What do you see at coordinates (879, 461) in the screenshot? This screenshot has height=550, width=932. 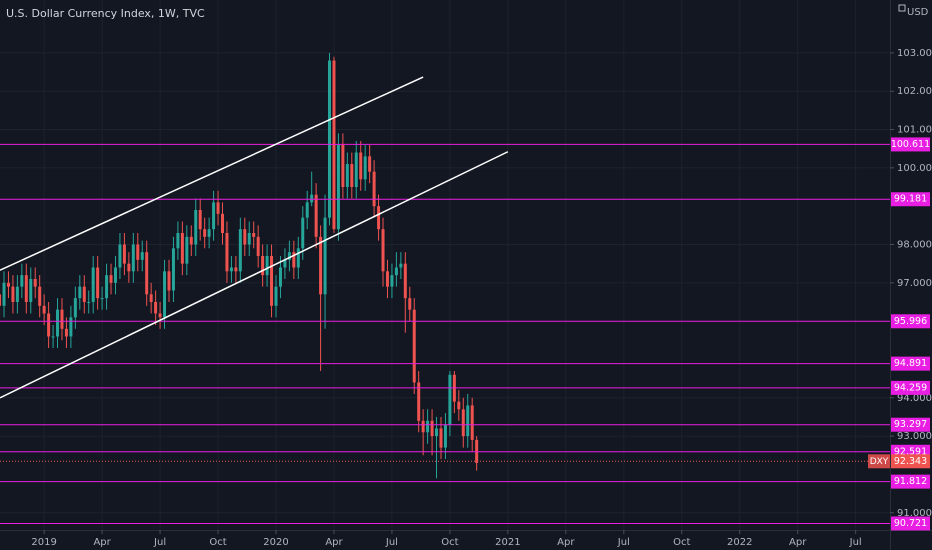 I see `symbol-box` at bounding box center [879, 461].